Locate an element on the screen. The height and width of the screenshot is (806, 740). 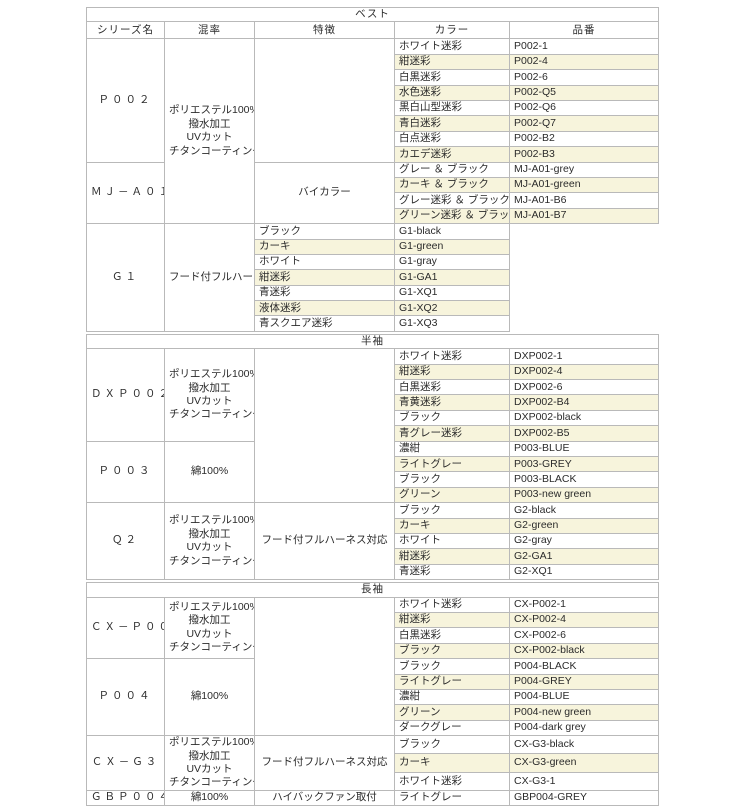
table-row: ホワイト G2-gray is located at coordinates (373, 541).